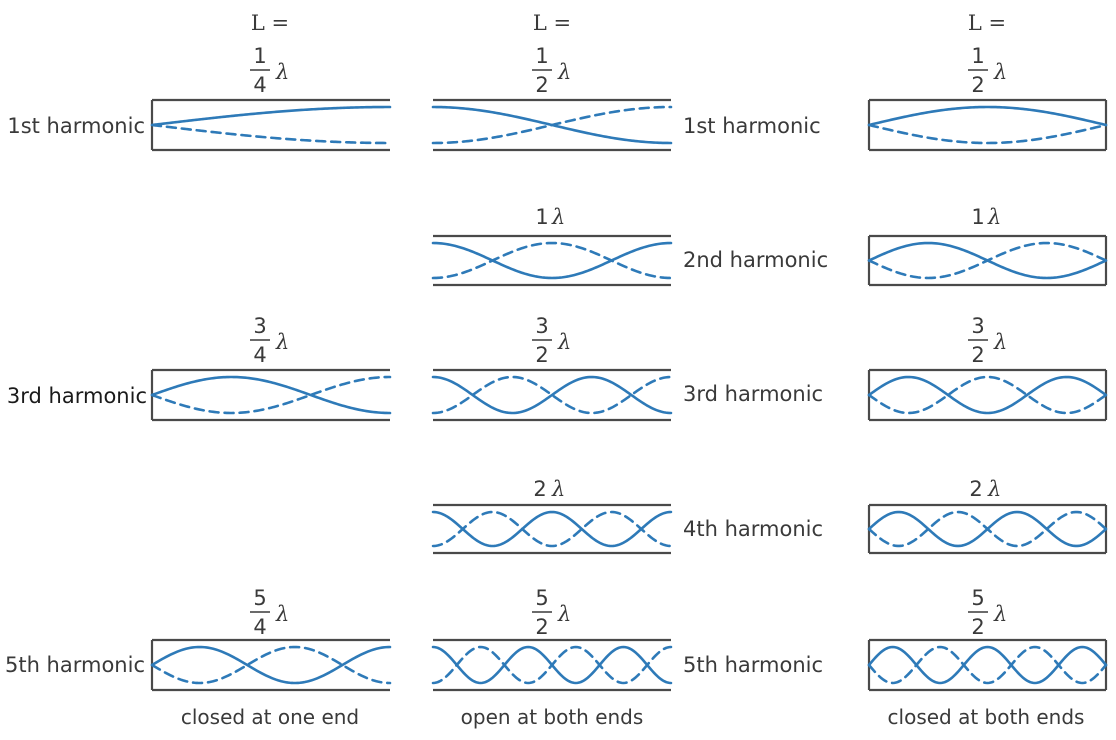  Describe the element at coordinates (987, 612) in the screenshot. I see `col3-row5-length: 5 2 λ` at that location.